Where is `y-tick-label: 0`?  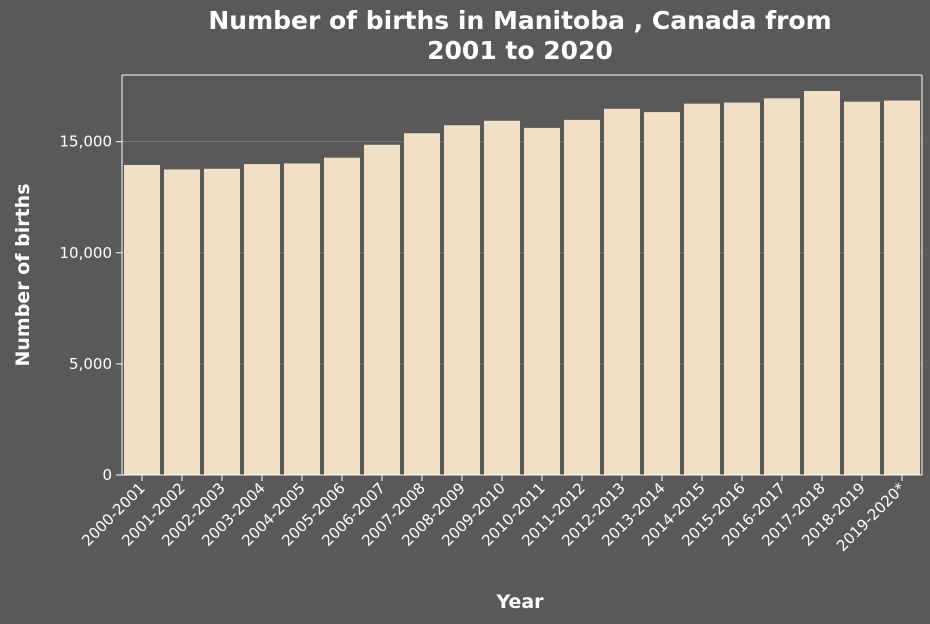
y-tick-label: 0 is located at coordinates (107, 475).